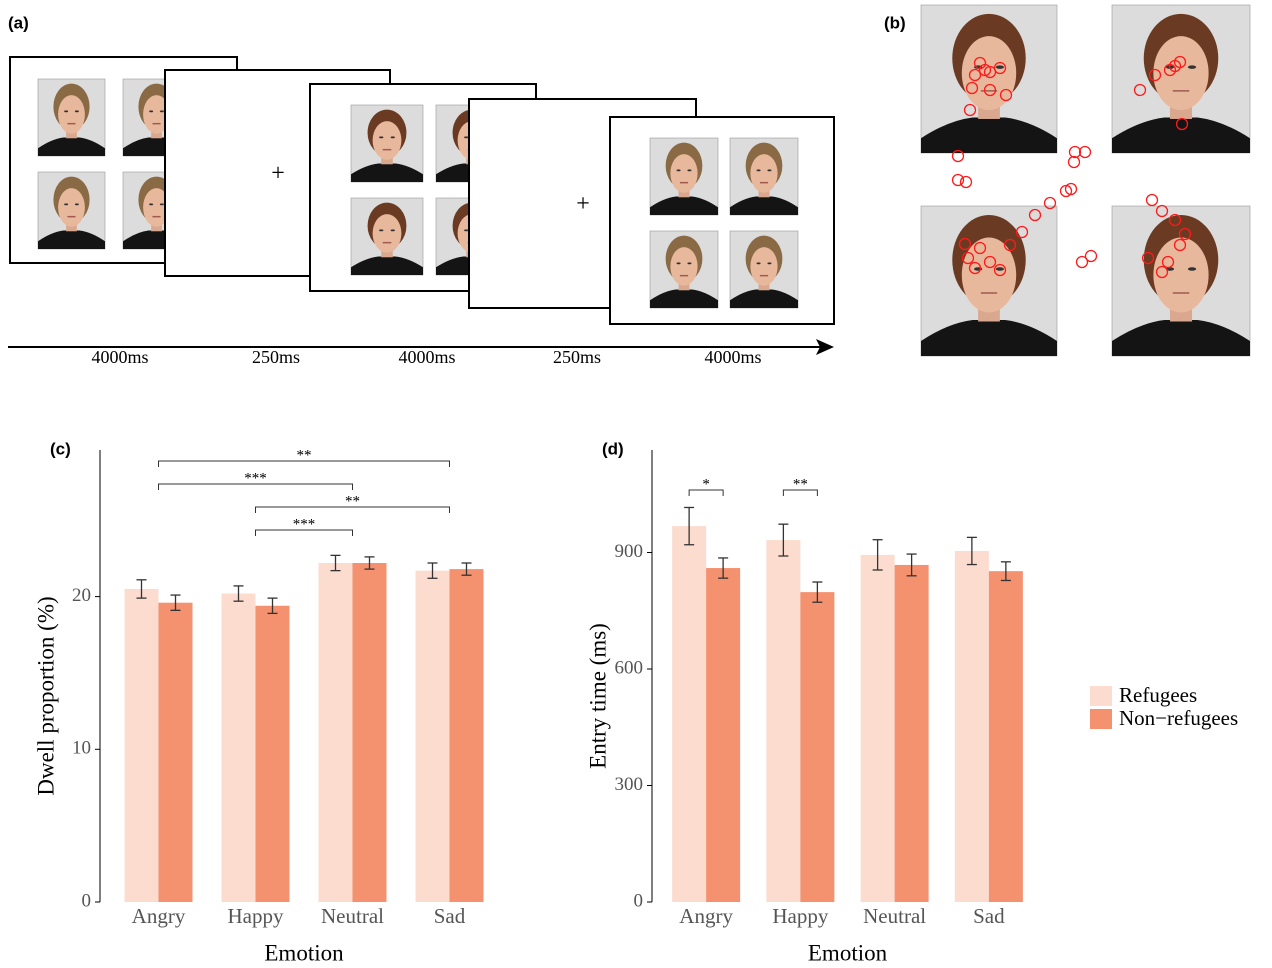 This screenshot has height=968, width=1272. What do you see at coordinates (1085, 180) in the screenshot?
I see `gaze-example` at bounding box center [1085, 180].